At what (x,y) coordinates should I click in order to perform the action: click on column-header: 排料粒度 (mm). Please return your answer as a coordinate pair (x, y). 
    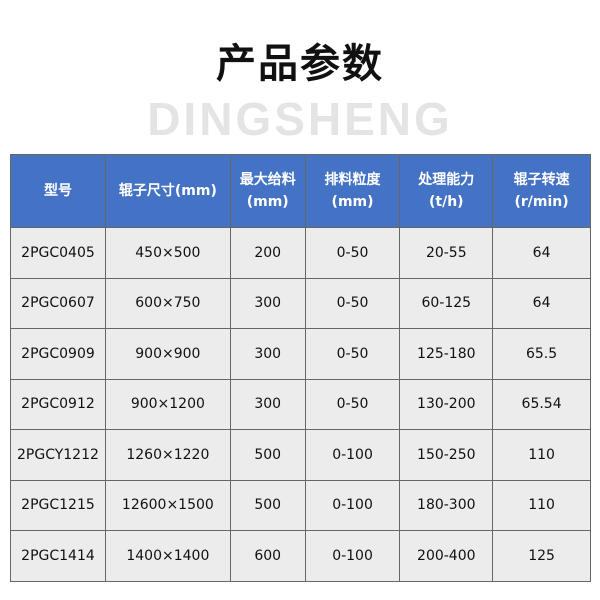
    Looking at the image, I should click on (352, 191).